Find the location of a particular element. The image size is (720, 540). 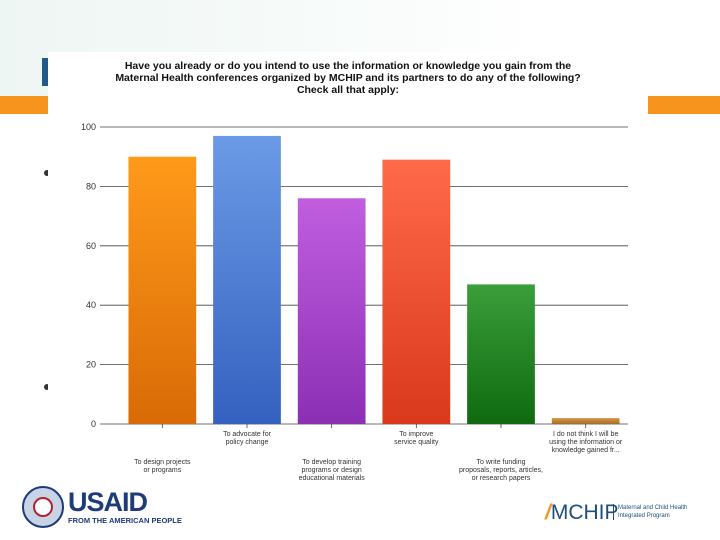

usaid-logo: USAID FROM THE AMERICAN PEOPLE is located at coordinates (107, 508).